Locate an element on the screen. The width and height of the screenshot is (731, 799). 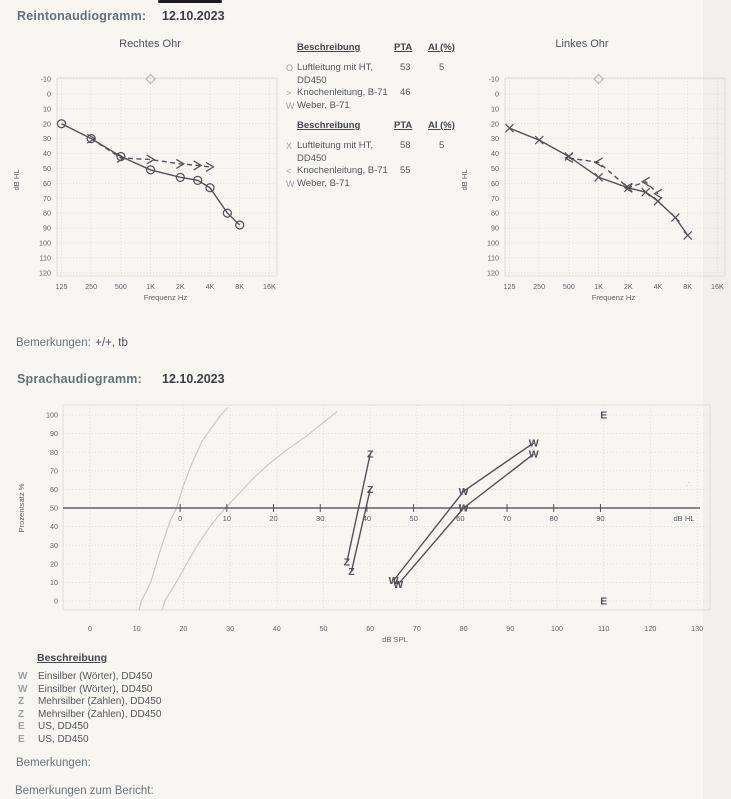
air-conduction-left-icon: X is located at coordinates (289, 146).